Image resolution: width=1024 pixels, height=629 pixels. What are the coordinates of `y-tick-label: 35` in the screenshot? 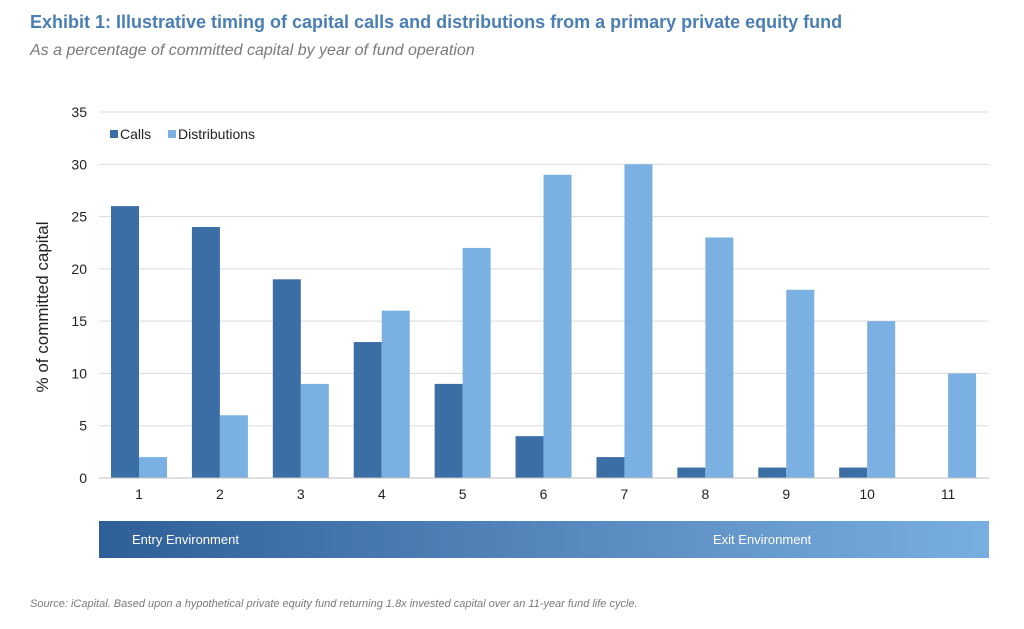 It's located at (79, 112).